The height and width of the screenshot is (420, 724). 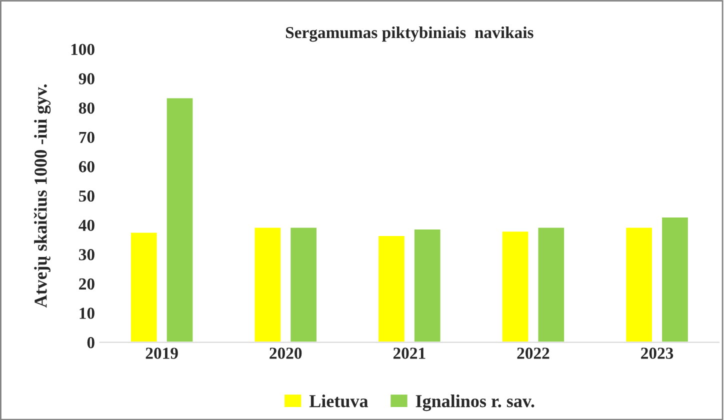 I want to click on y-tick-label: 100, so click(x=82, y=50).